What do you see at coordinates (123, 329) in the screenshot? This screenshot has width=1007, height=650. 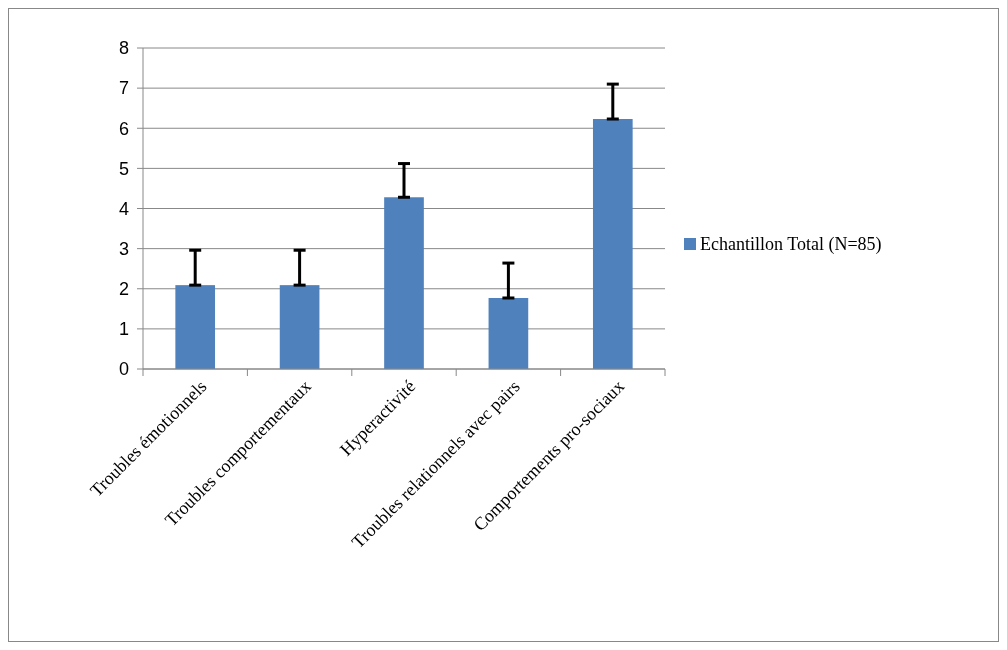 I see `y-tick-label: 1` at bounding box center [123, 329].